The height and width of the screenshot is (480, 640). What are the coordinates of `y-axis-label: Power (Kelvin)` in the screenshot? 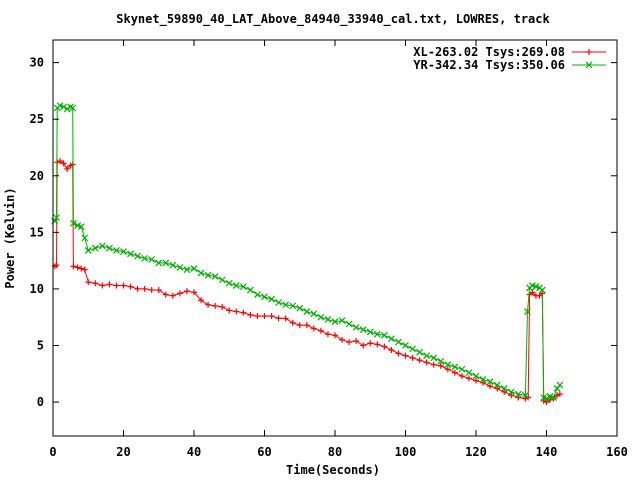 It's located at (10, 237).